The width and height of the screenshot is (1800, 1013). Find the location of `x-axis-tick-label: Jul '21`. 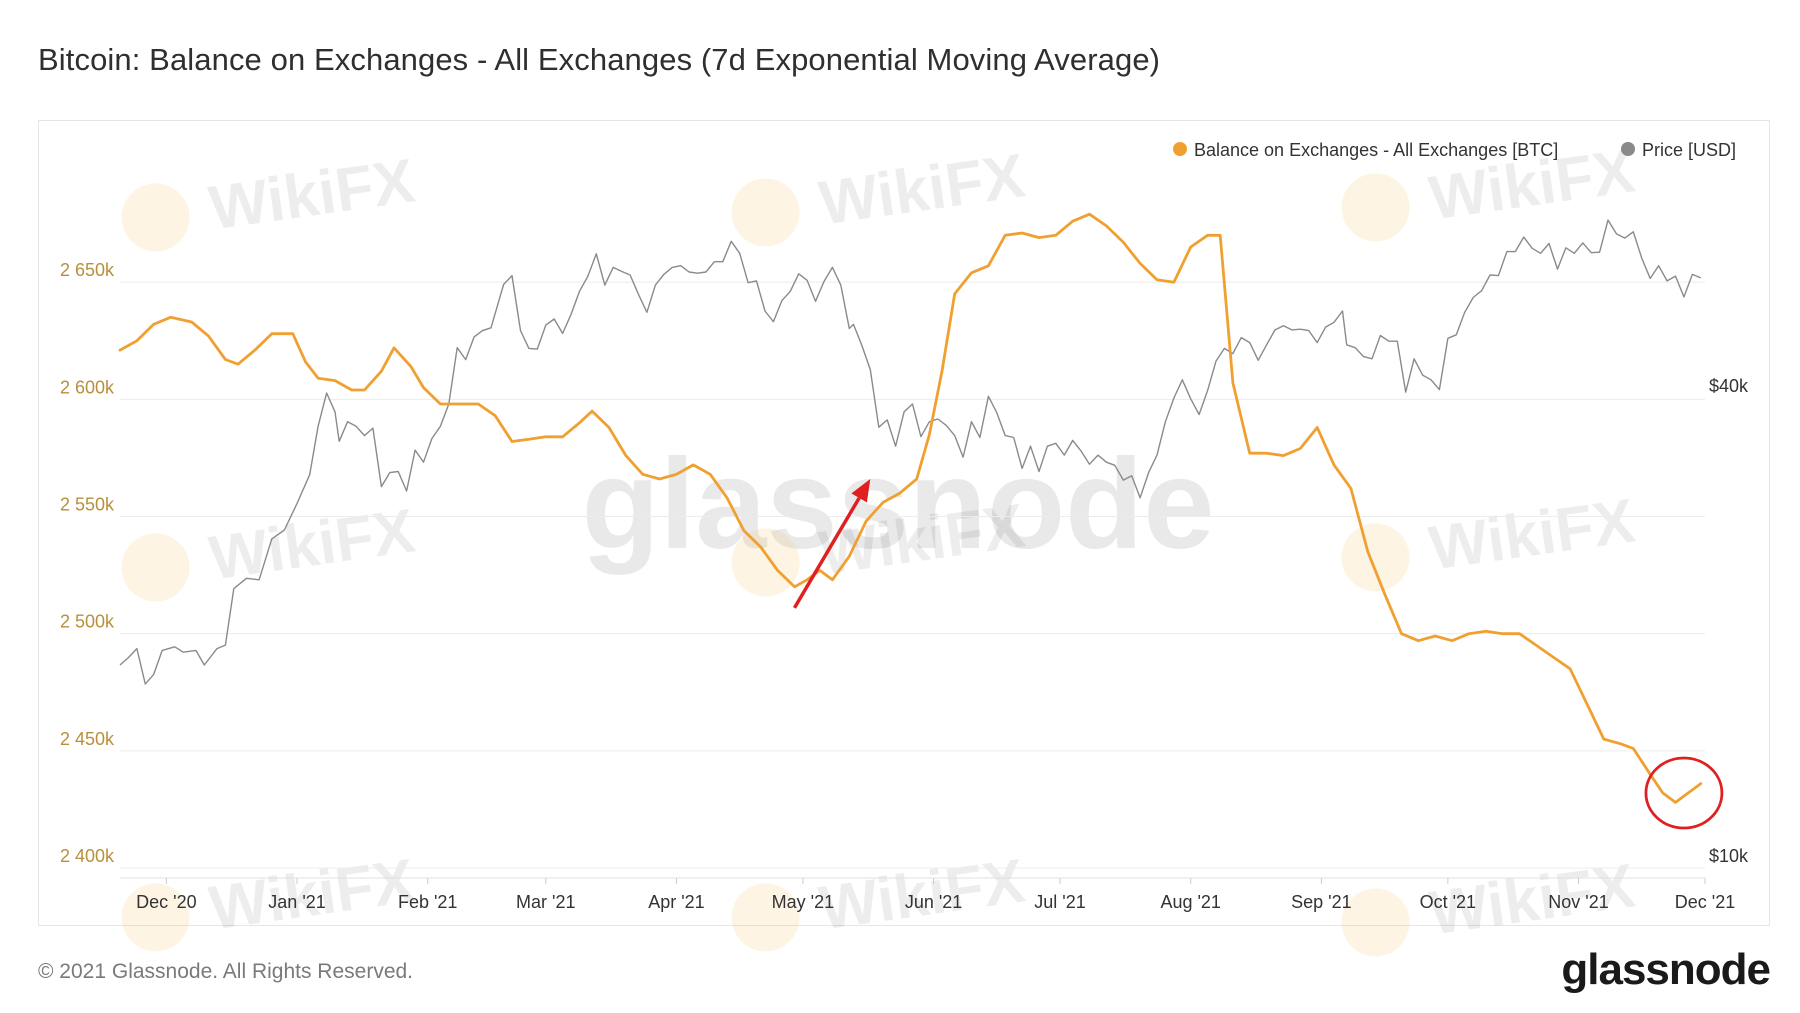

x-axis-tick-label: Jul '21 is located at coordinates (1059, 902).